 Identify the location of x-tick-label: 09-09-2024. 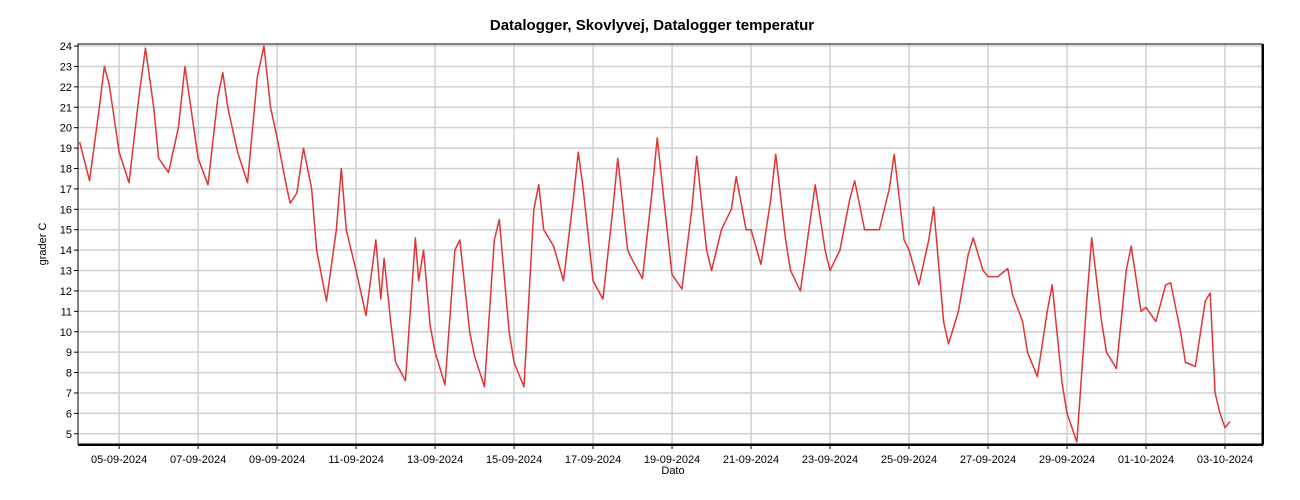
(277, 460).